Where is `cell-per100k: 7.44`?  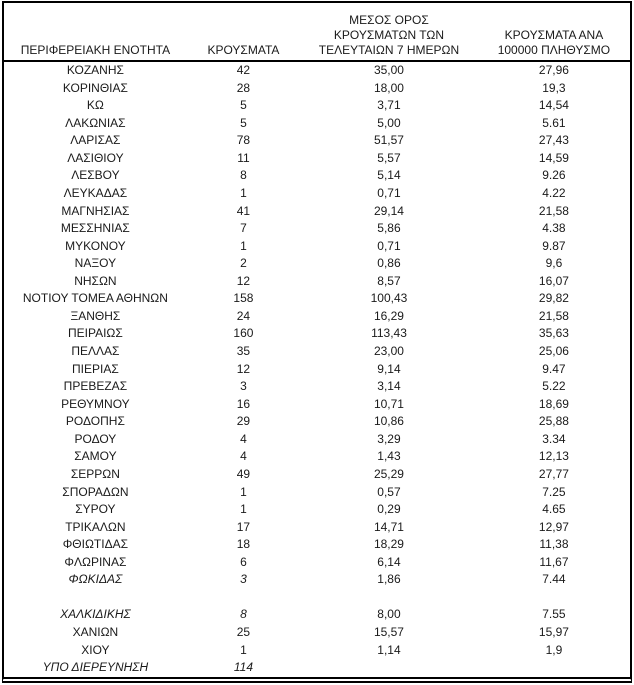 cell-per100k: 7.44 is located at coordinates (554, 579).